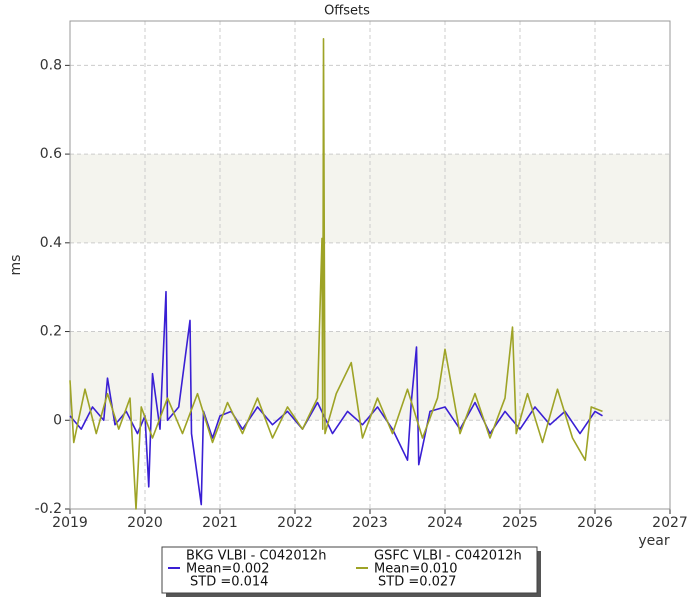 The width and height of the screenshot is (700, 604). Describe the element at coordinates (51, 243) in the screenshot. I see `y-tick-label: 0.4` at that location.